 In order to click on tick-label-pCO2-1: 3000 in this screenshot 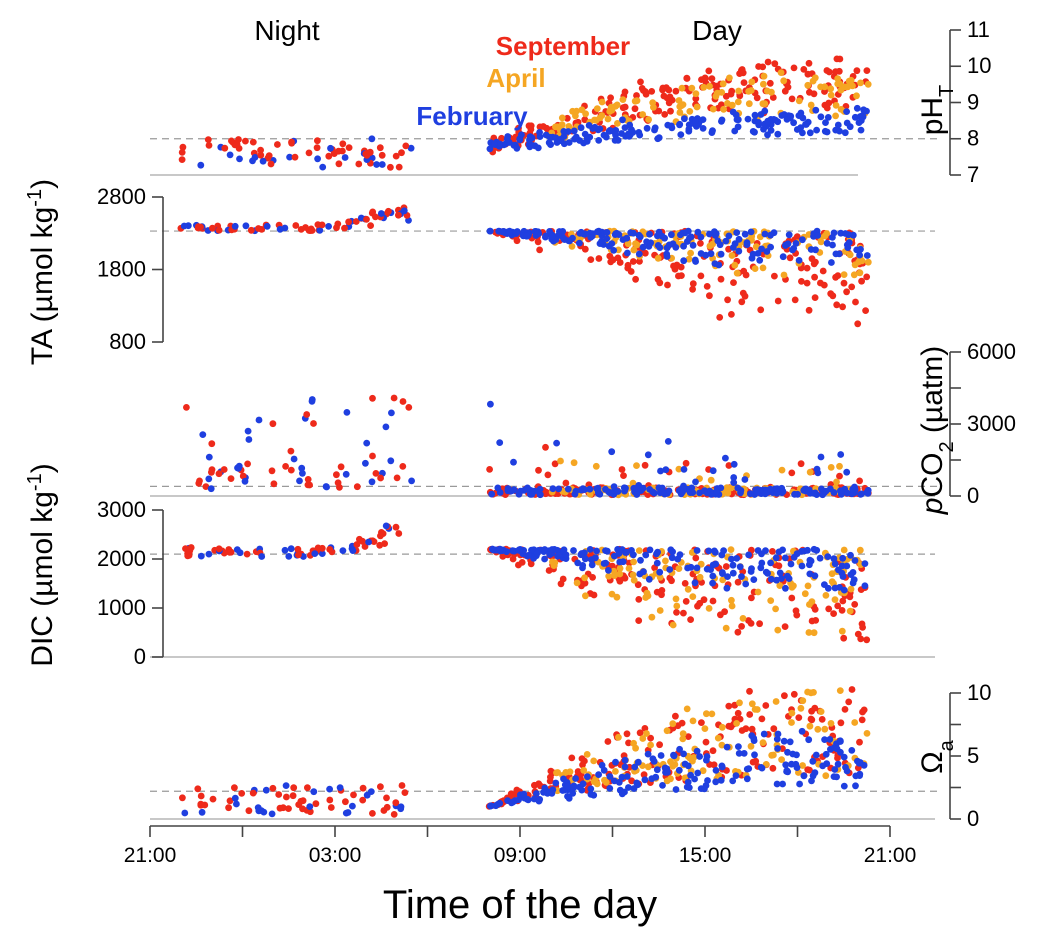, I will do `click(991, 423)`.